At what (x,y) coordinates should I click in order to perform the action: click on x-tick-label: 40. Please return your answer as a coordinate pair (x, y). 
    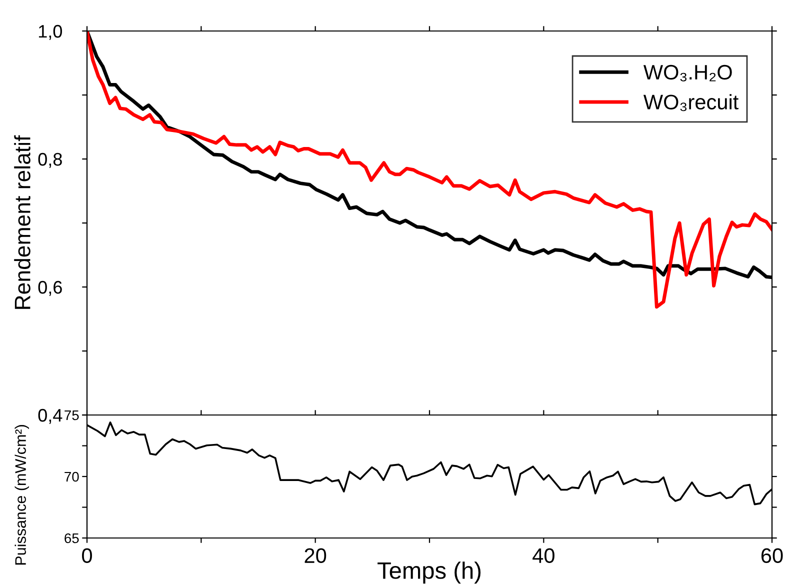
    Looking at the image, I should click on (543, 556).